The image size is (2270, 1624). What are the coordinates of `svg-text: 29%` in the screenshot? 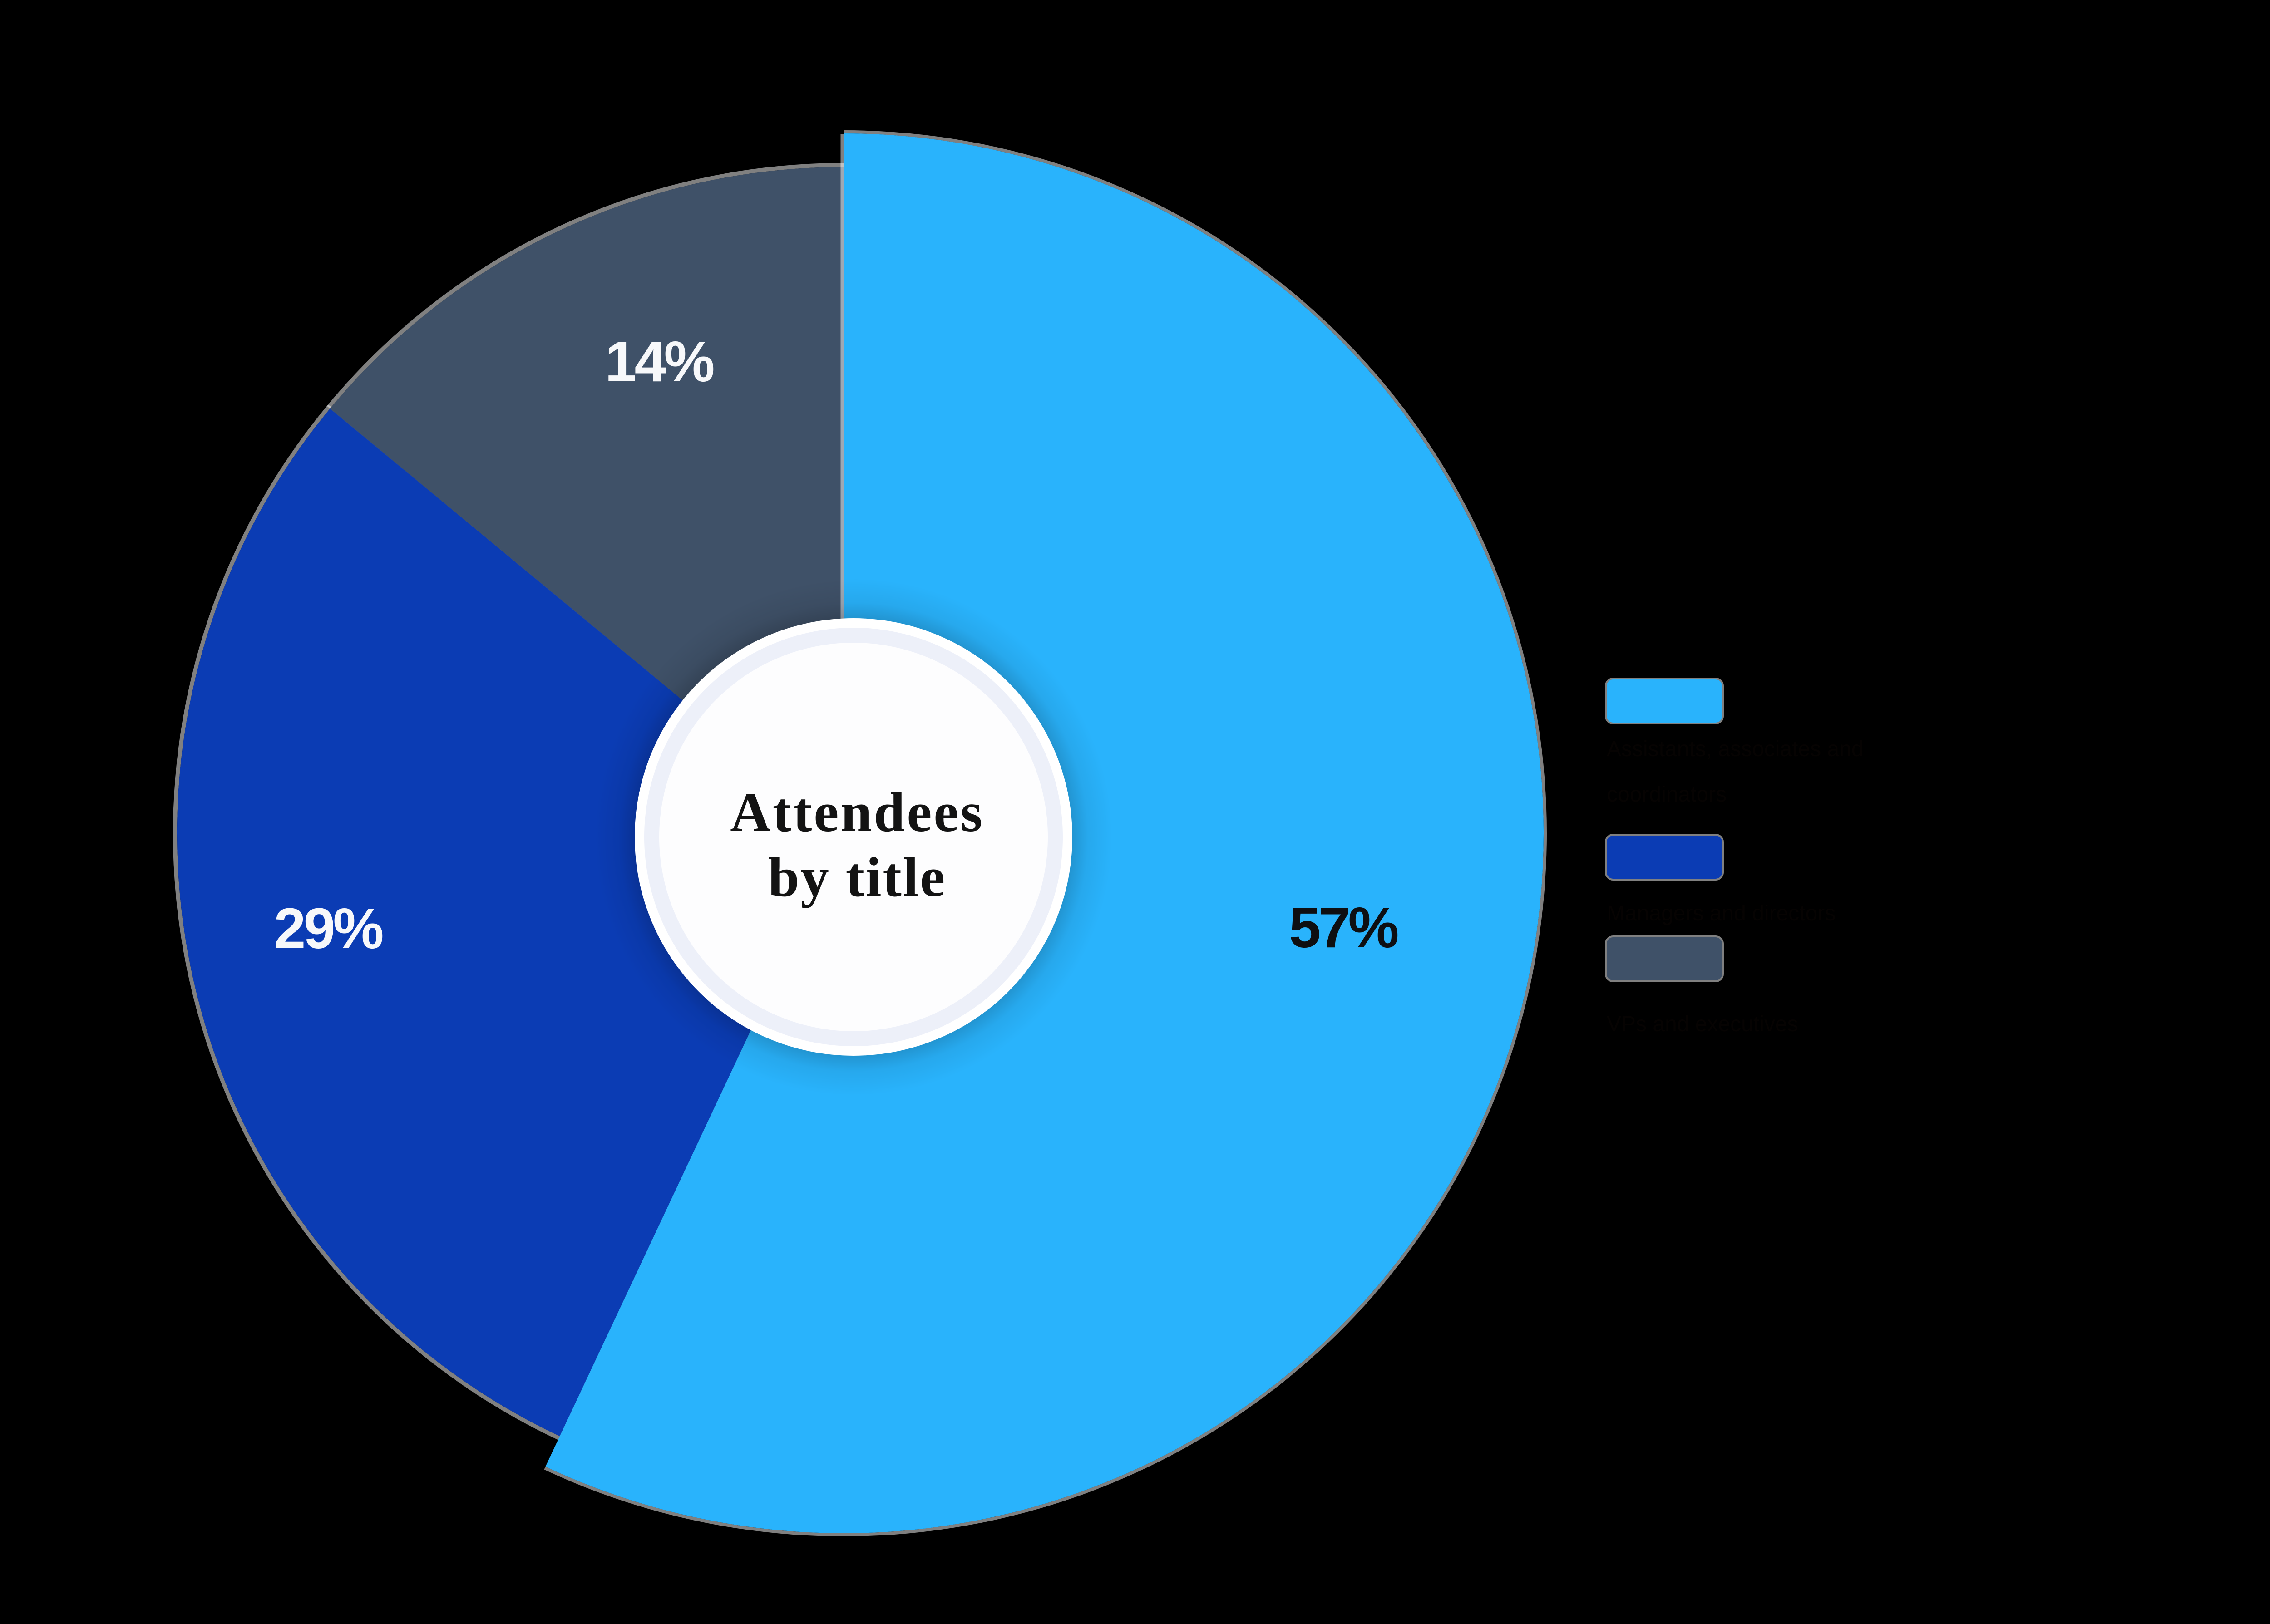 It's located at (328, 928).